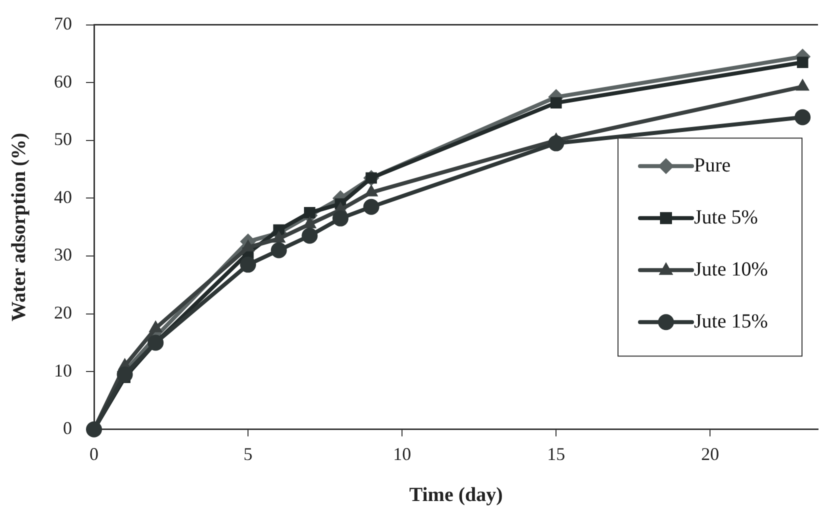 The image size is (826, 514). What do you see at coordinates (712, 165) in the screenshot?
I see `legend-label: Pure` at bounding box center [712, 165].